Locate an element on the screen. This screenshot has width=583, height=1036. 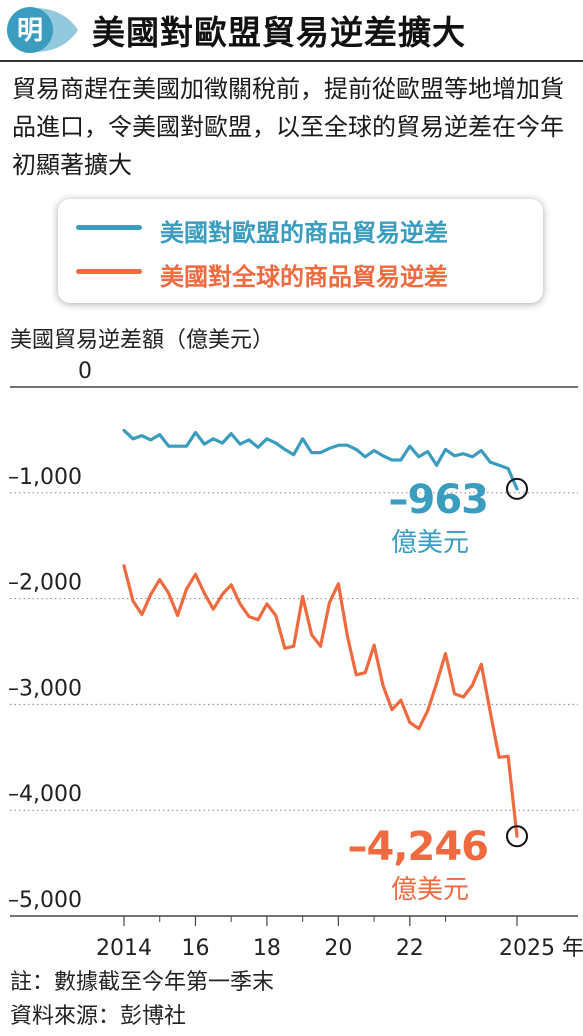
series-line-eu is located at coordinates (320, 459).